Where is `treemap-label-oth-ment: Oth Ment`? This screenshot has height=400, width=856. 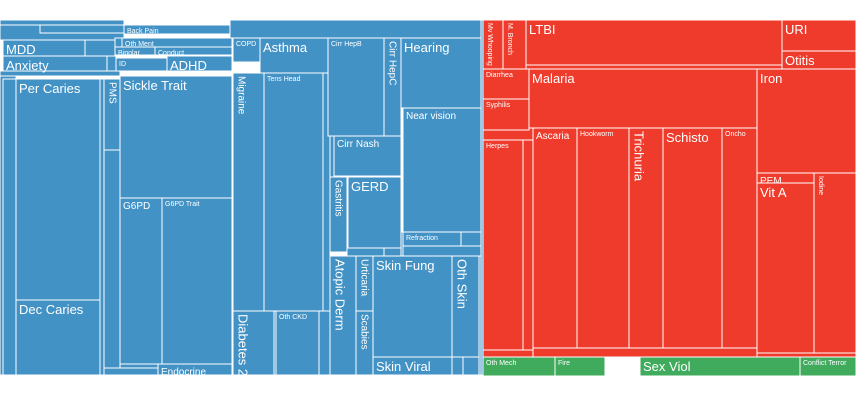
treemap-label-oth-ment: Oth Ment is located at coordinates (139, 44).